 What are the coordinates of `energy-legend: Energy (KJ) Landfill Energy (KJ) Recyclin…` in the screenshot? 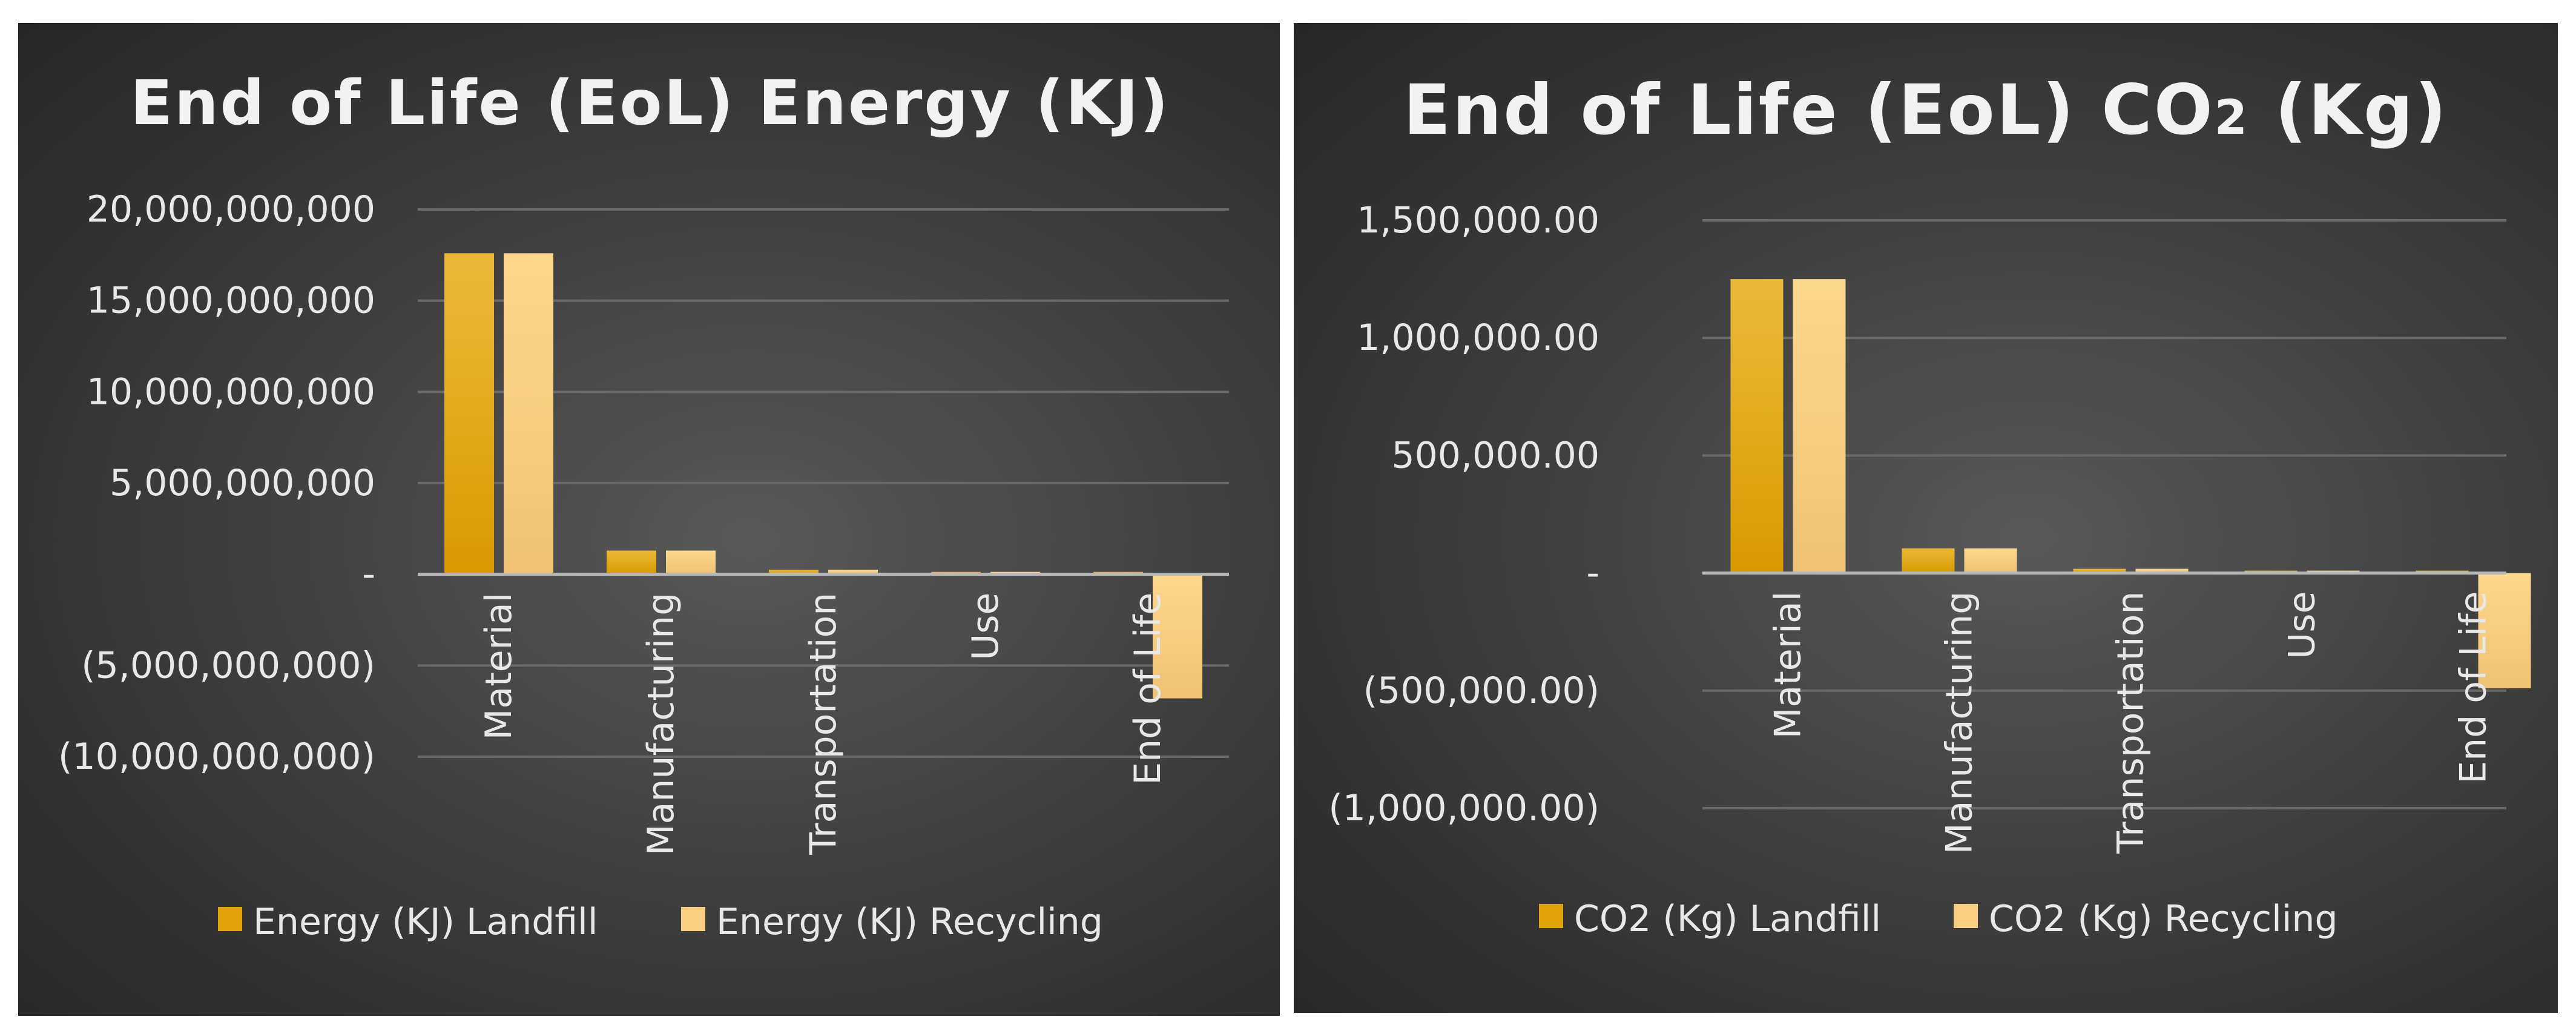 It's located at (660, 922).